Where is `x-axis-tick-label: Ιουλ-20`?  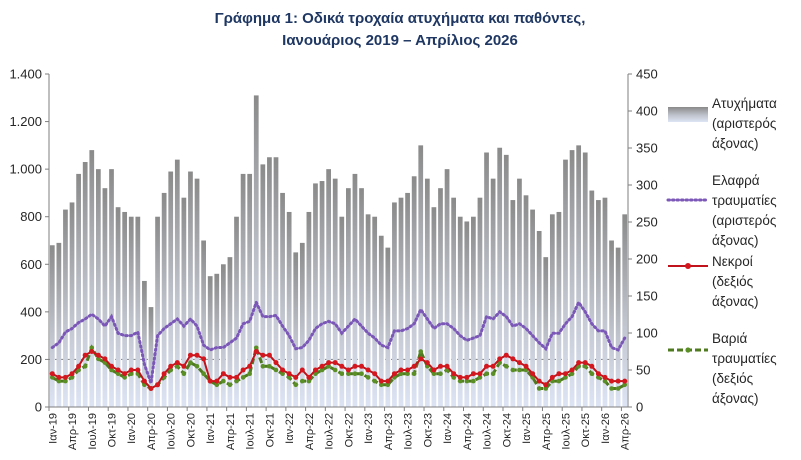
x-axis-tick-label: Ιουλ-20 is located at coordinates (172, 431).